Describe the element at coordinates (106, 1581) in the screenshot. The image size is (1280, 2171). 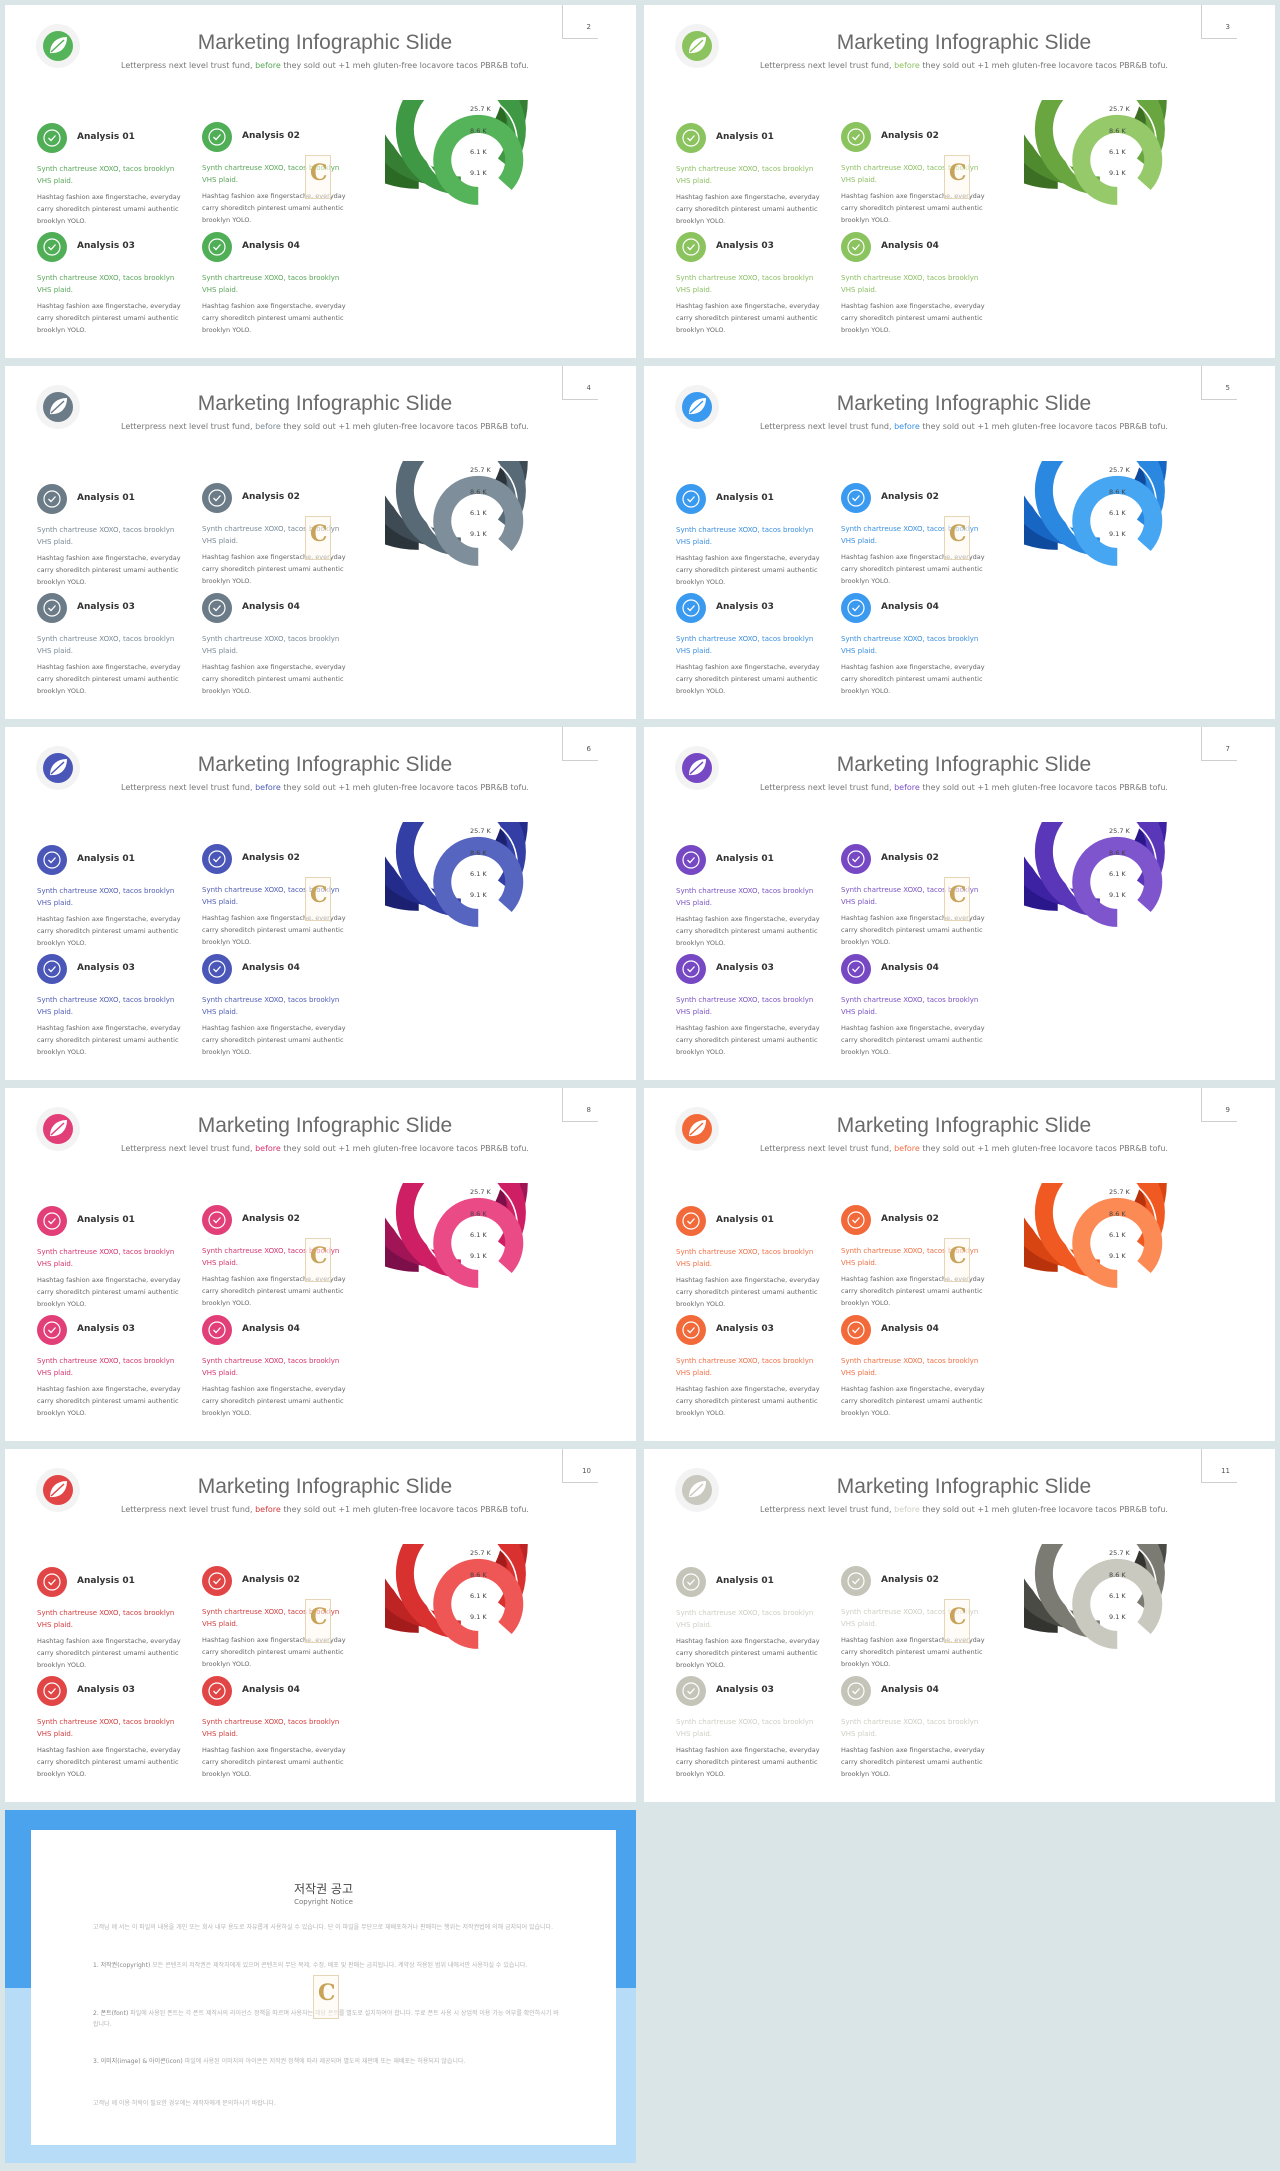
I see `analysis-heading: Analysis 01` at that location.